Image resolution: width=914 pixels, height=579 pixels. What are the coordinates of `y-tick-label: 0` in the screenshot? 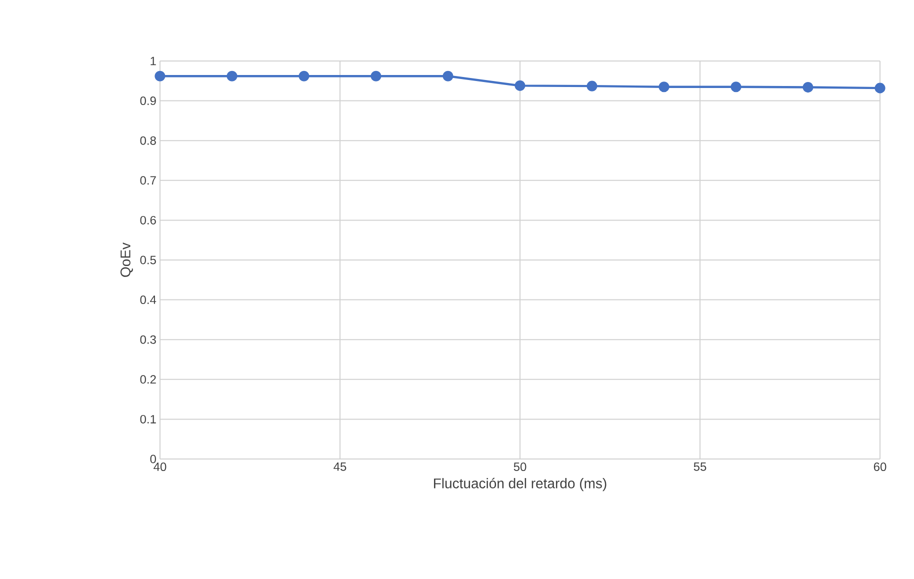 It's located at (153, 459).